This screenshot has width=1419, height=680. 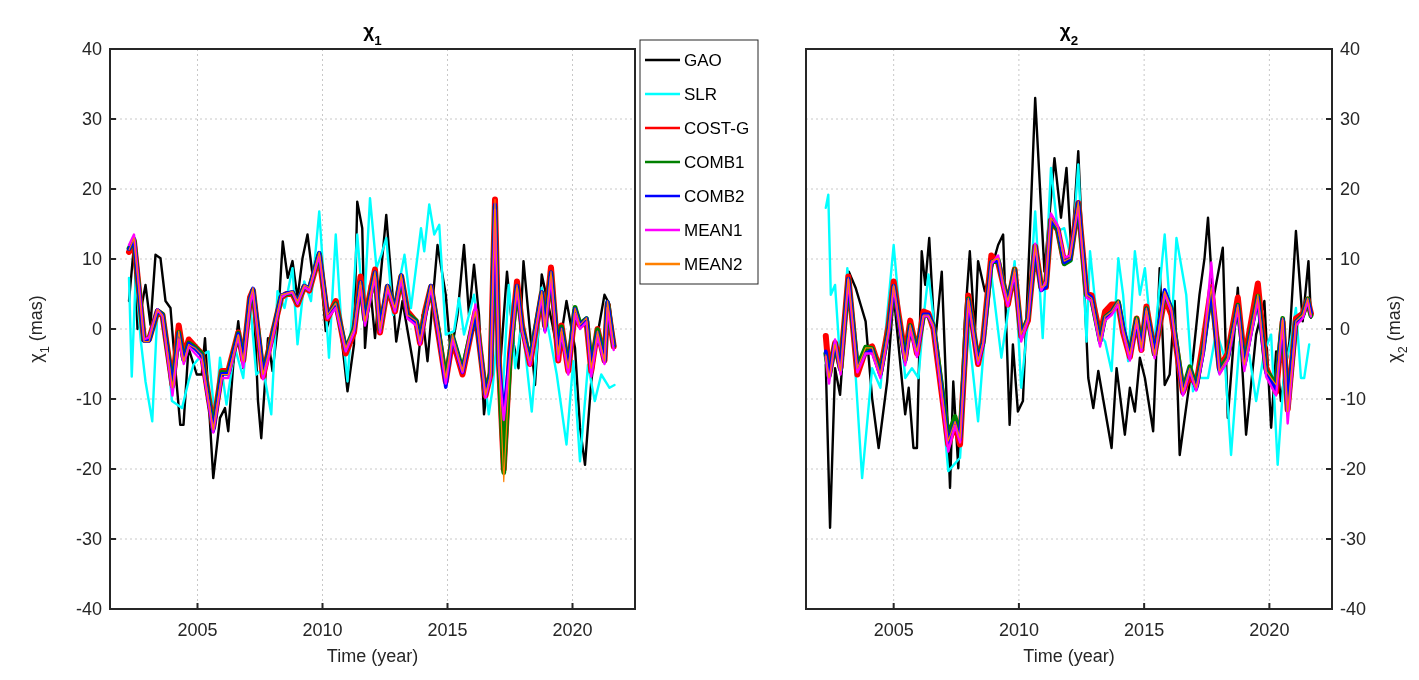 What do you see at coordinates (1069, 34) in the screenshot?
I see `chart-title: χ$_{2}$` at bounding box center [1069, 34].